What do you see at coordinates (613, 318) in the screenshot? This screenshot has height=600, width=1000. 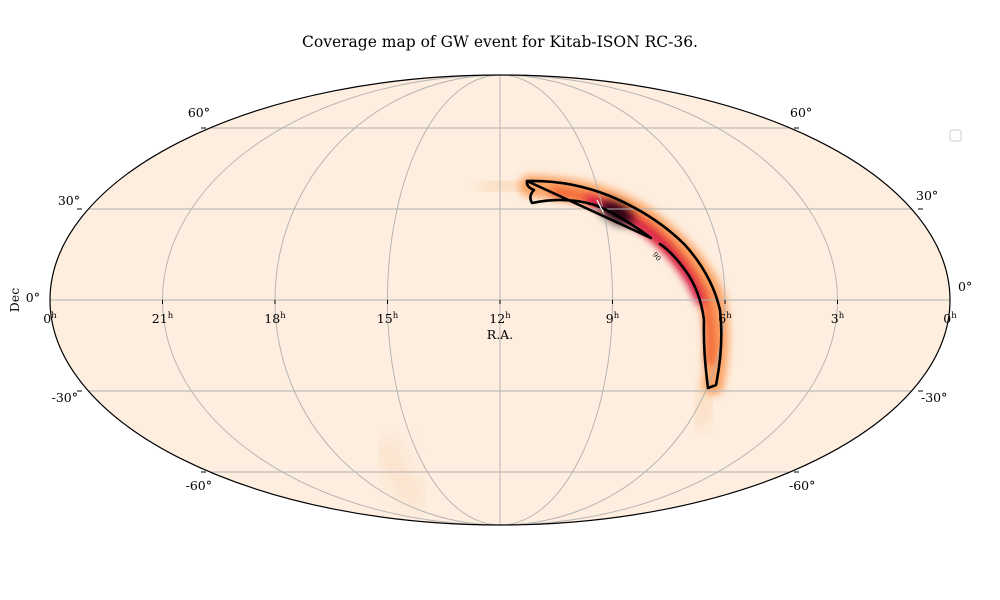 I see `ra-tick-label-9h: 9h` at bounding box center [613, 318].